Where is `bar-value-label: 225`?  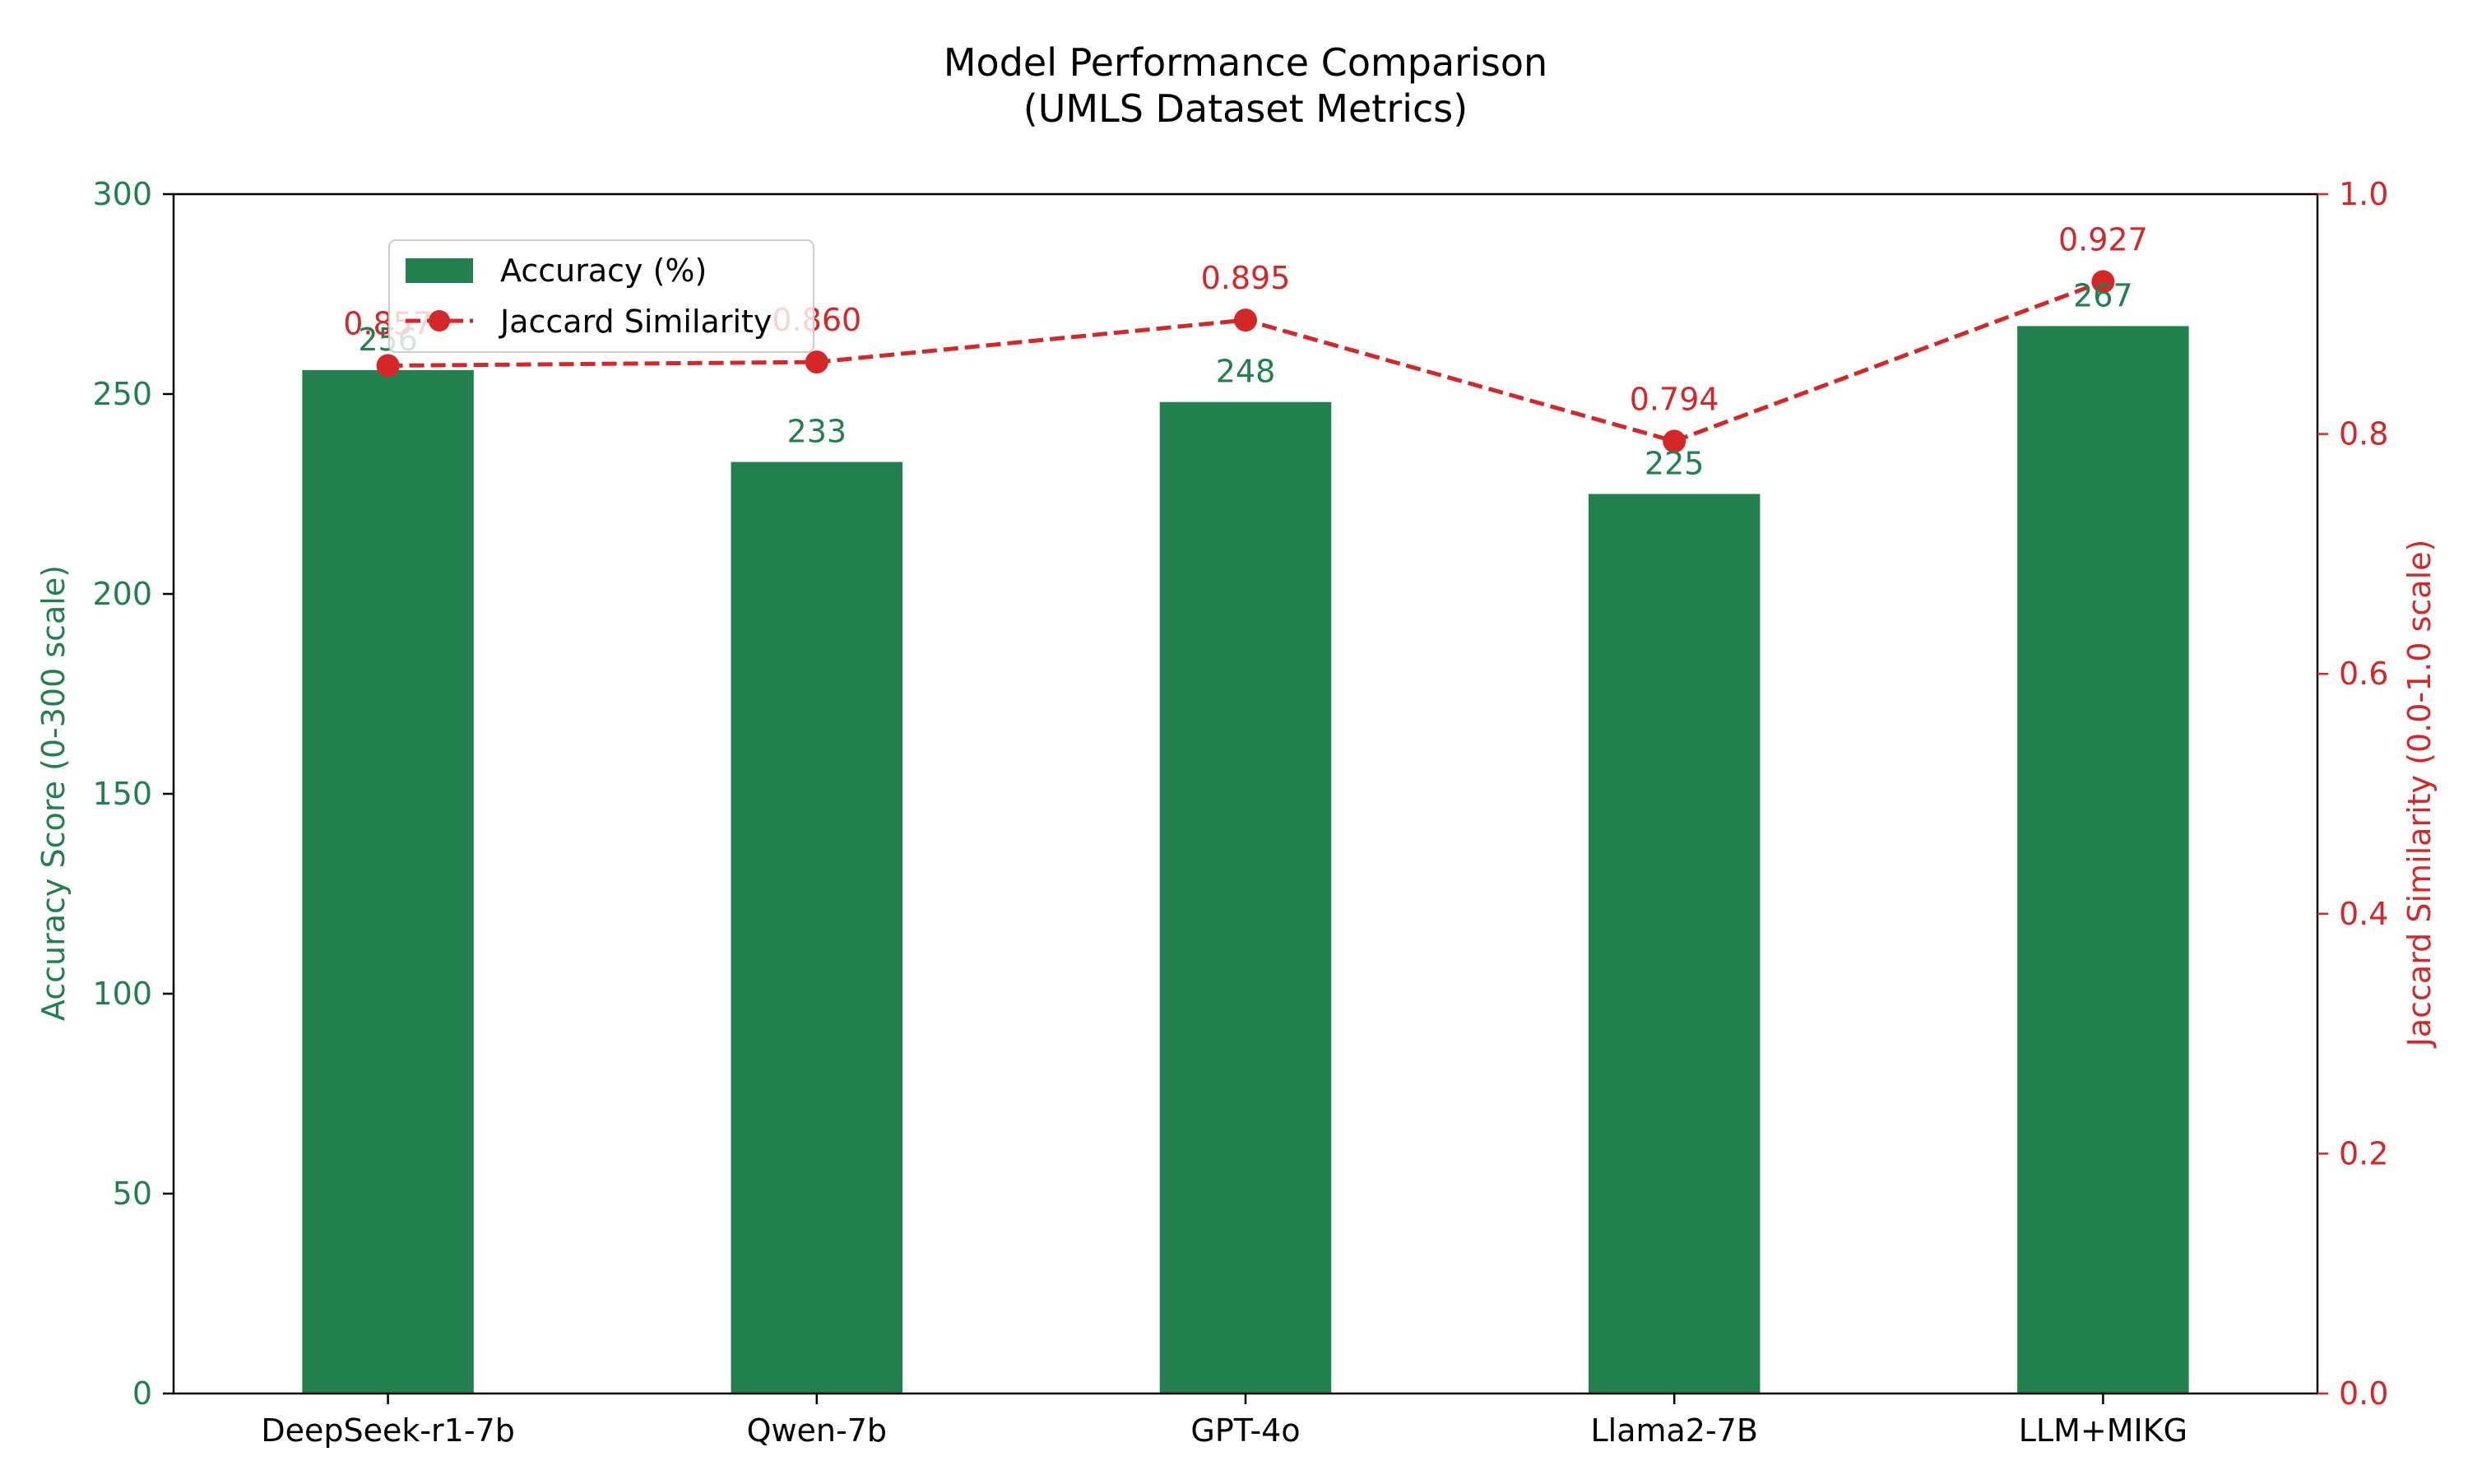 bar-value-label: 225 is located at coordinates (1675, 464).